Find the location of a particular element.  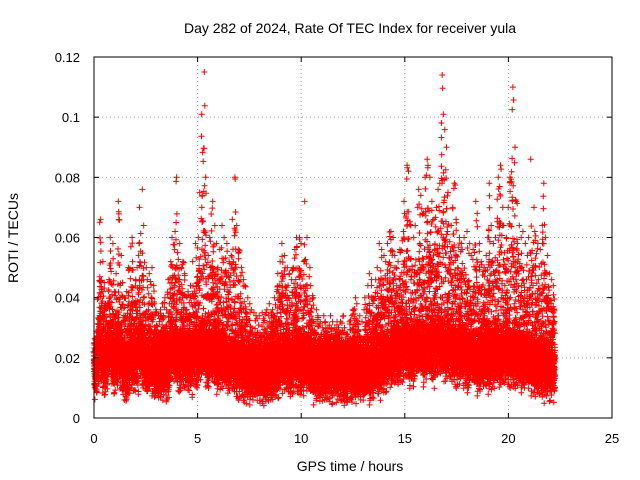

x-tick-label: 15 is located at coordinates (405, 438).